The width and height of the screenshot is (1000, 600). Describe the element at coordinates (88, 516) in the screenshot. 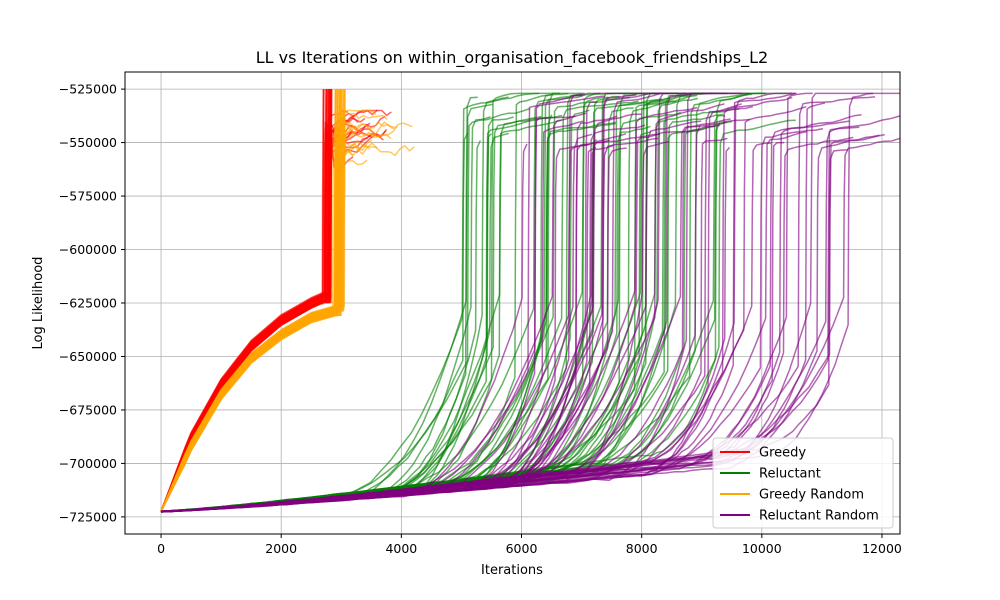

I see `y-tick-label: −725000` at that location.